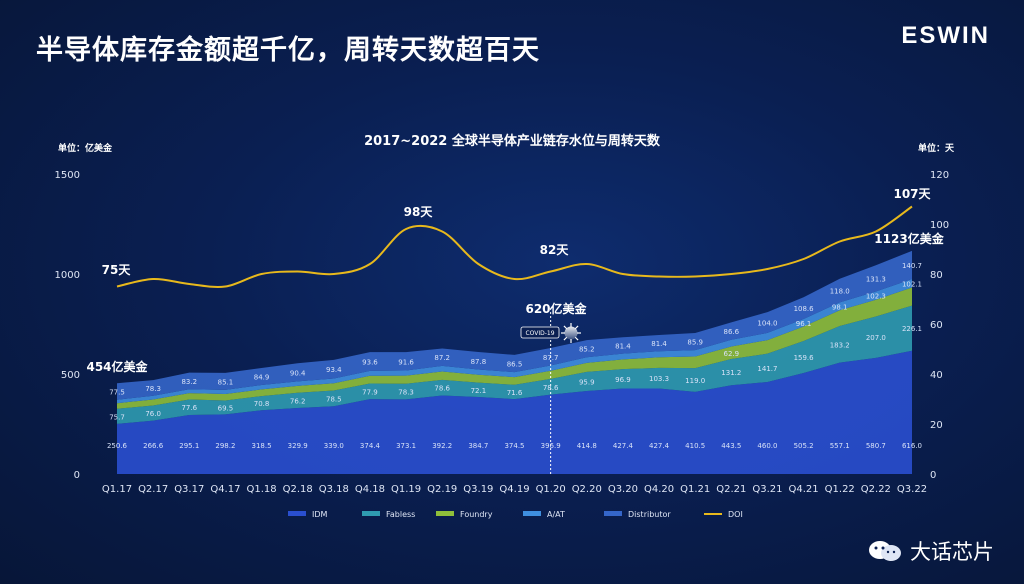  What do you see at coordinates (334, 446) in the screenshot?
I see `segment-label: 339.0` at bounding box center [334, 446].